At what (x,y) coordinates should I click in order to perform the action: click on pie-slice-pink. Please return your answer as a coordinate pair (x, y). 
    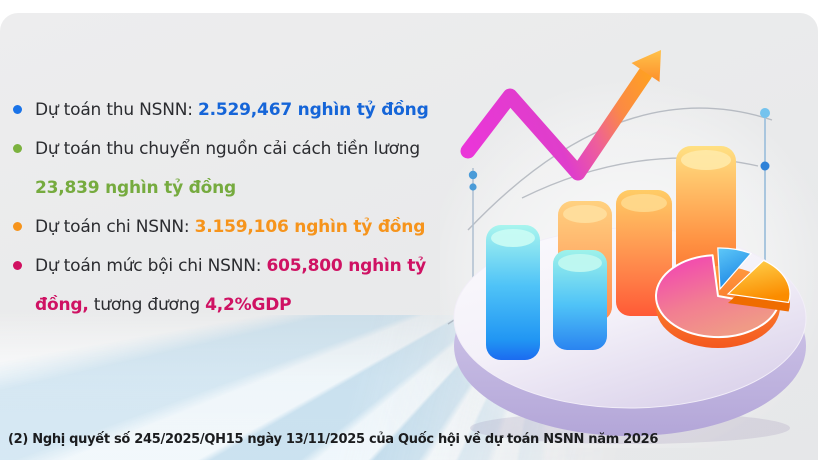
    Looking at the image, I should click on (717, 296).